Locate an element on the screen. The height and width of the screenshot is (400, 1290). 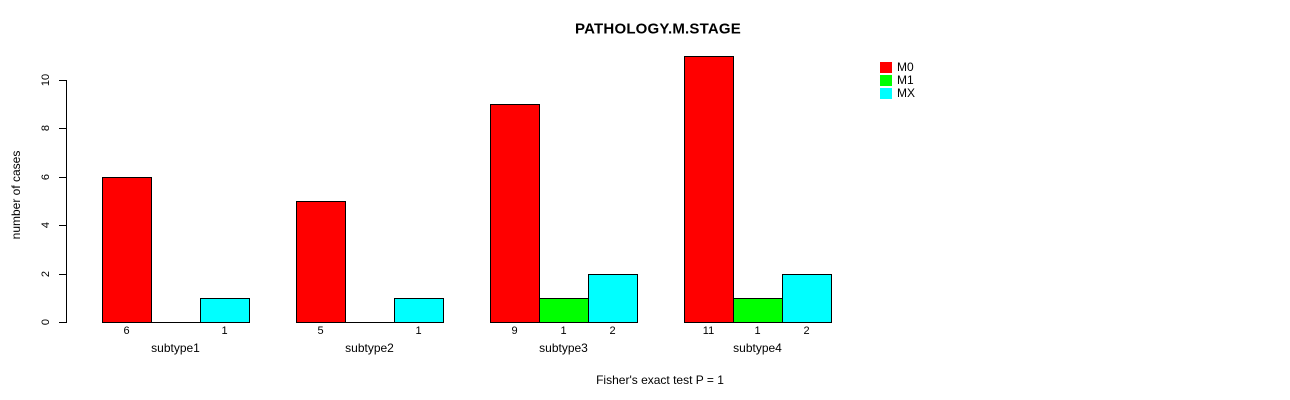
legend-item-m1: M1 is located at coordinates (897, 80).